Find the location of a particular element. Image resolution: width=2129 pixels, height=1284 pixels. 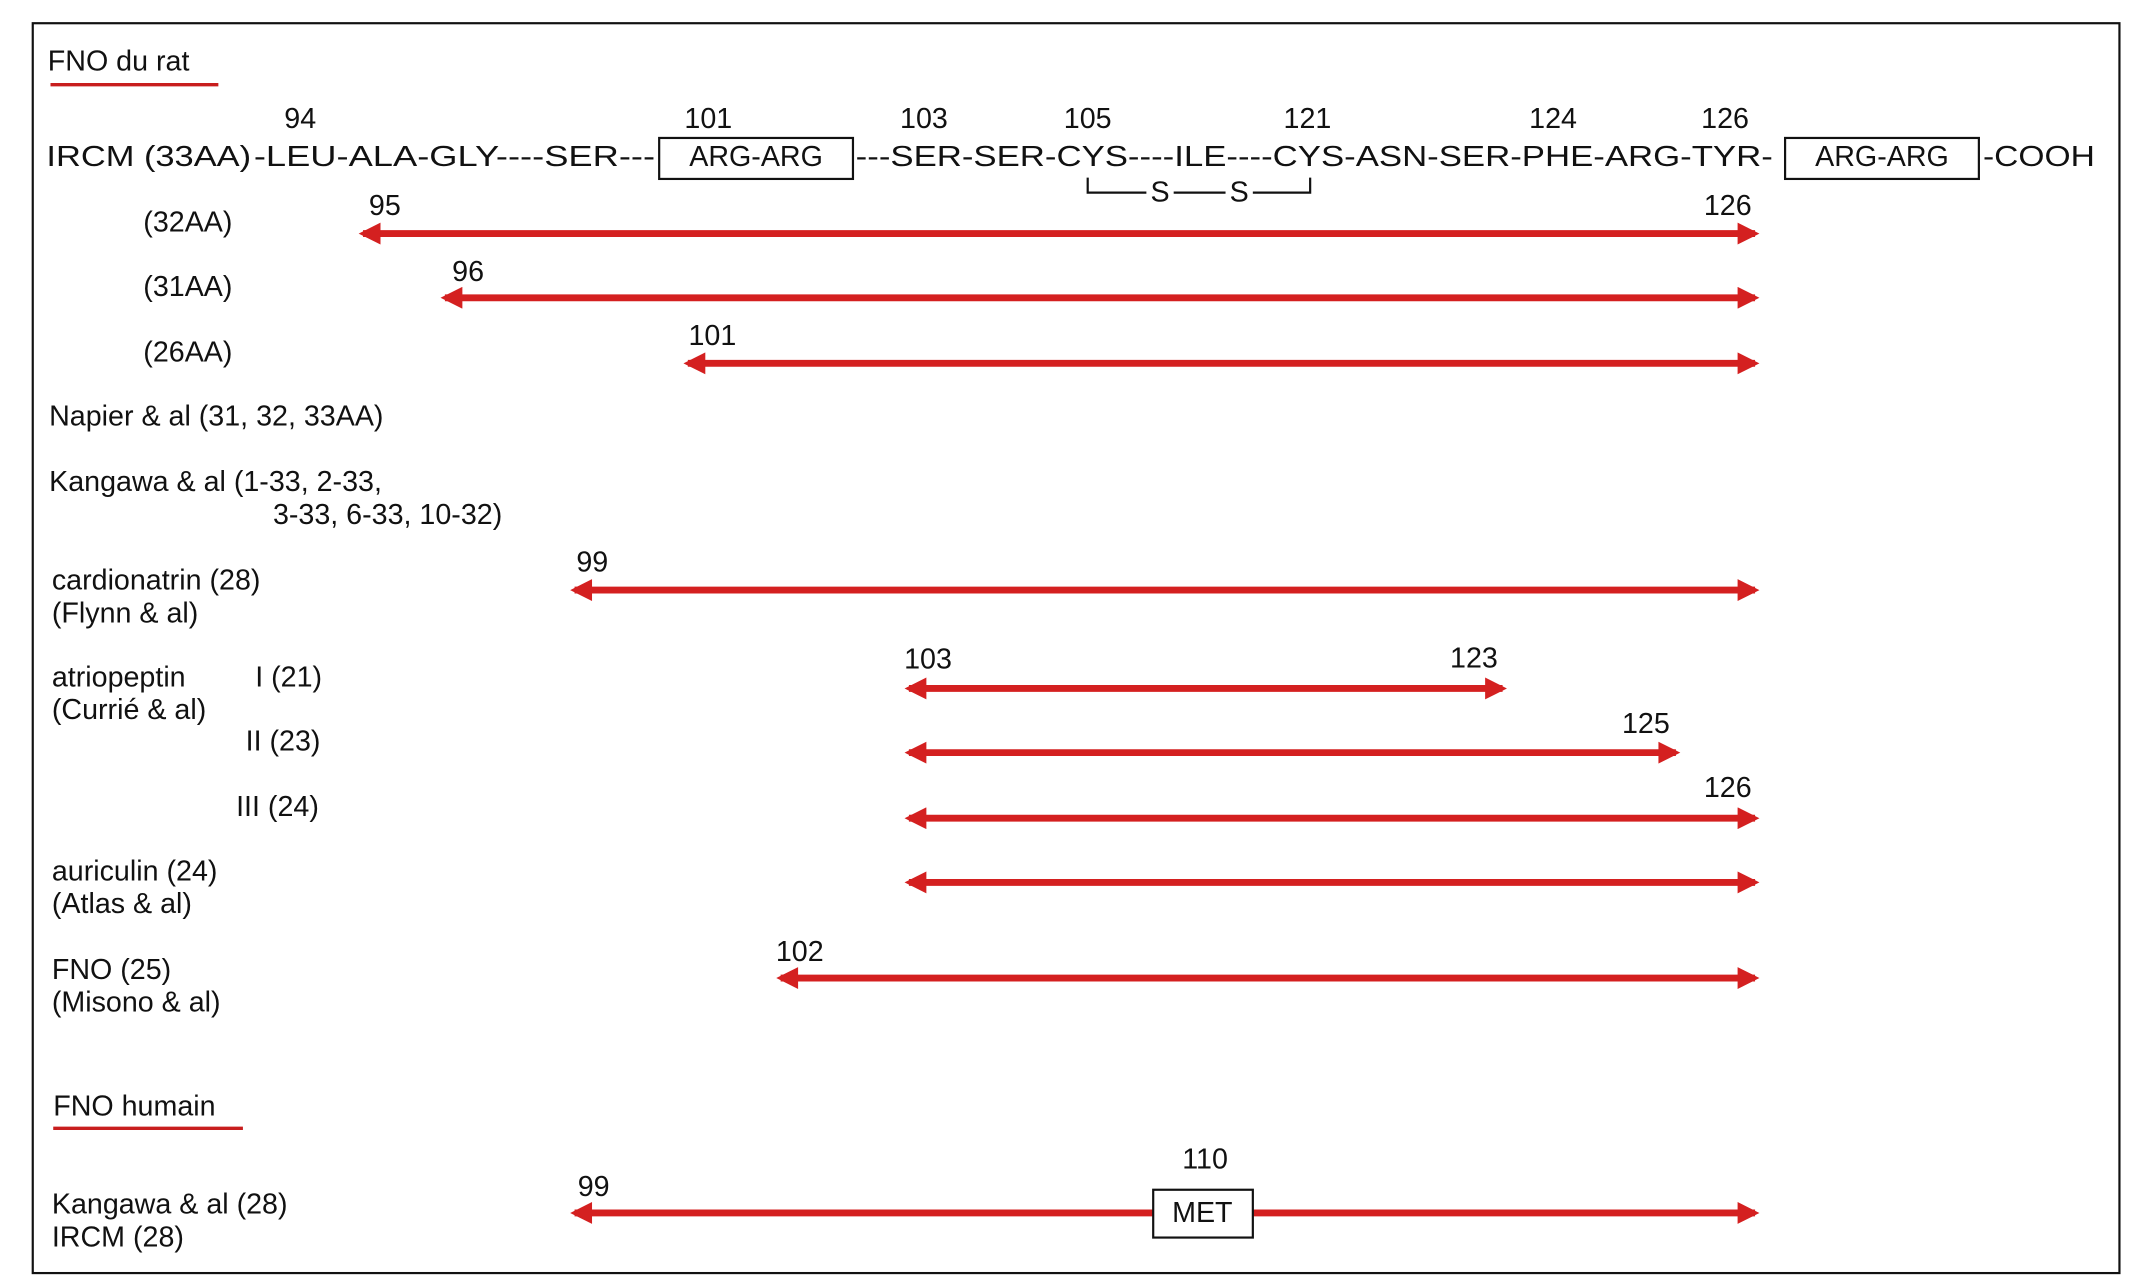

row-label: II (23) is located at coordinates (283, 742).